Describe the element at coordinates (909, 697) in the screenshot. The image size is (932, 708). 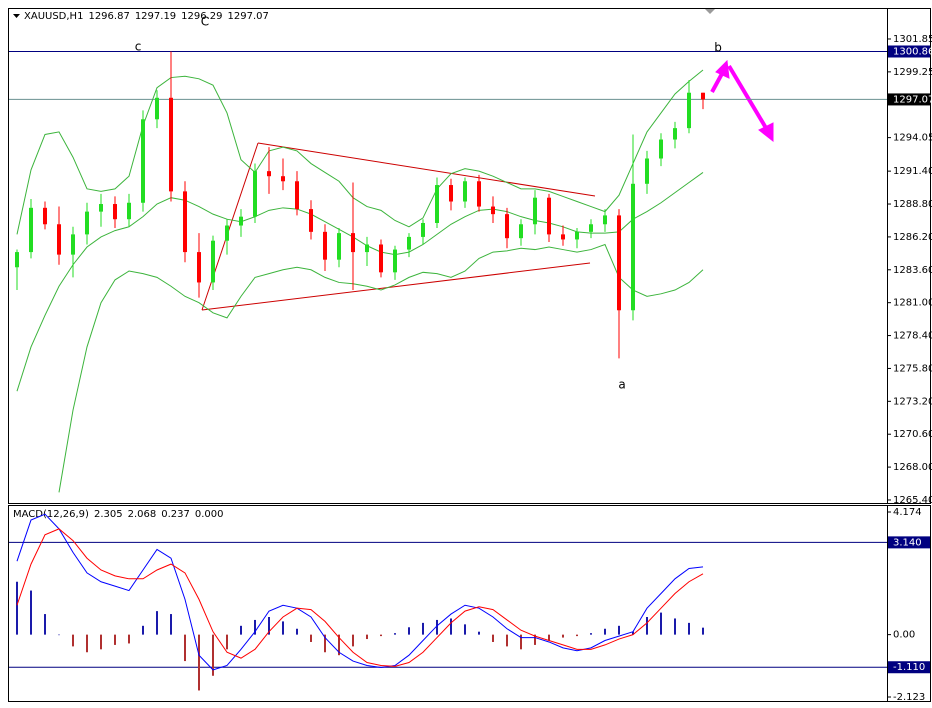
I see `y-tick-label: -2.123` at that location.